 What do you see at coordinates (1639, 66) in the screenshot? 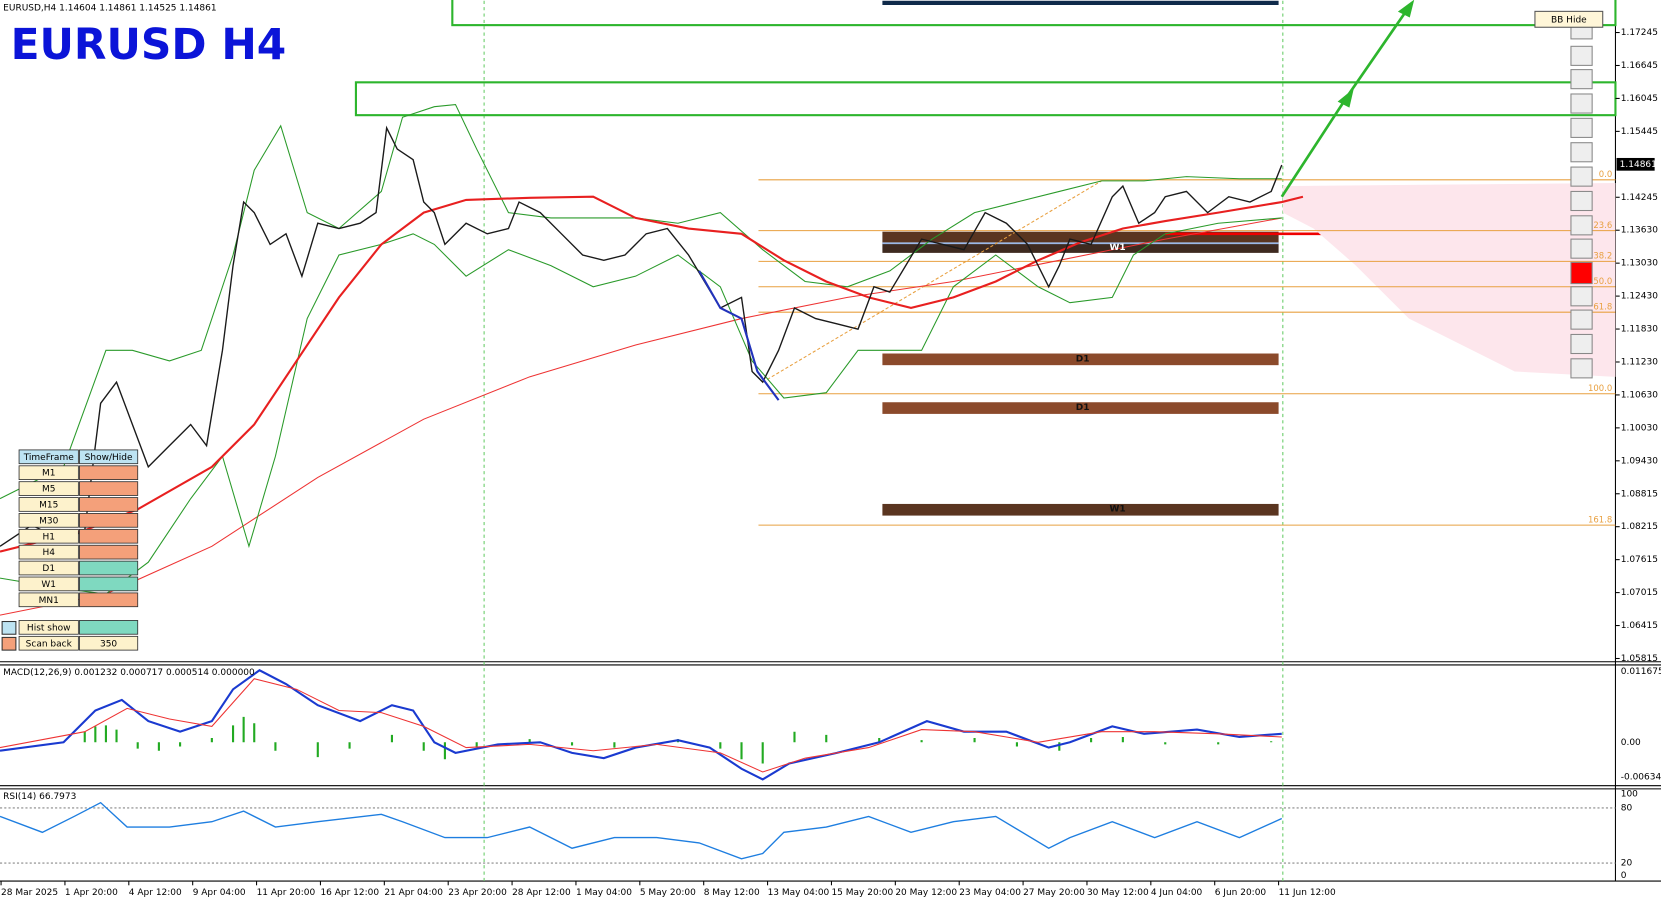
I see `price-label: 1.16645` at bounding box center [1639, 66].